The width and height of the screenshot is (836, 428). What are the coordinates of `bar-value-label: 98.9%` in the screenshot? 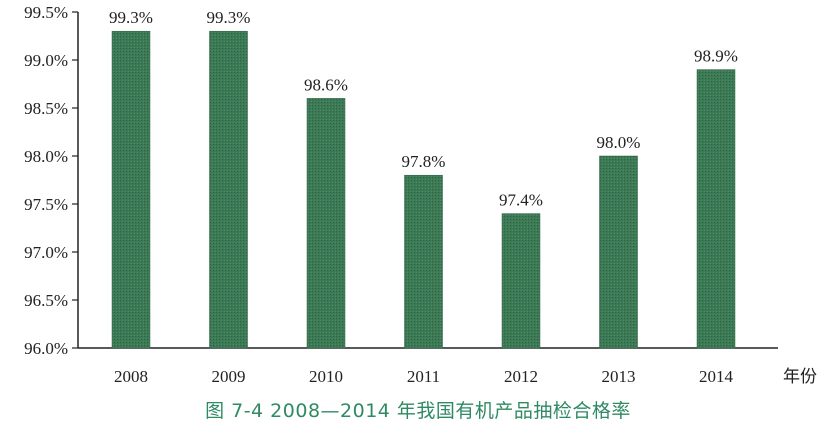 It's located at (716, 56).